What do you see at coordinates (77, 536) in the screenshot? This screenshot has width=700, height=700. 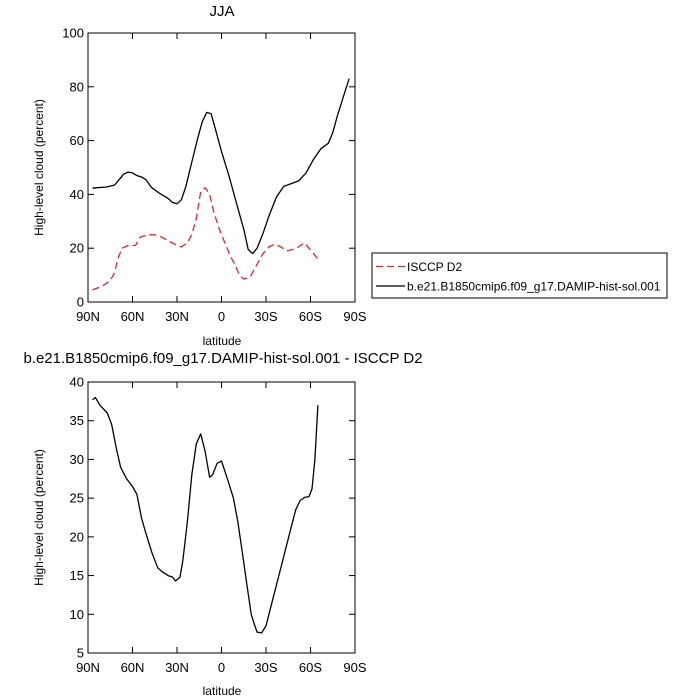 I see `bot-y-tick-label: 20` at bounding box center [77, 536].